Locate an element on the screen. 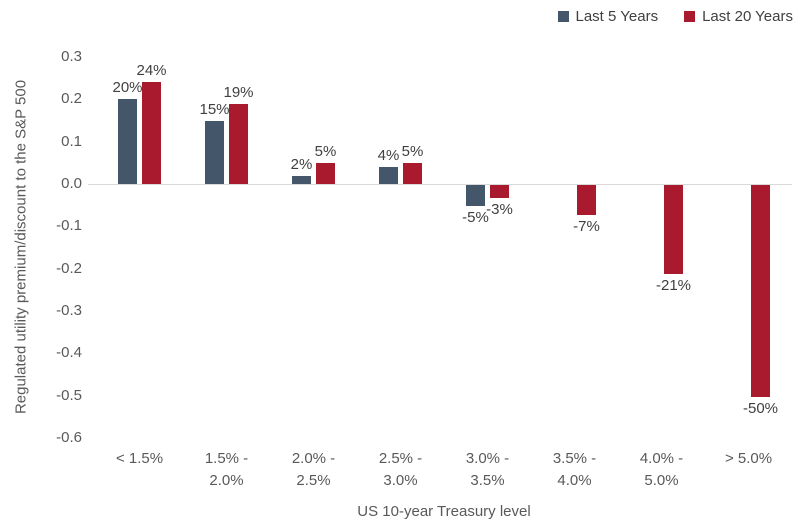 This screenshot has width=803, height=528. legend-item: Last 20 Years is located at coordinates (738, 16).